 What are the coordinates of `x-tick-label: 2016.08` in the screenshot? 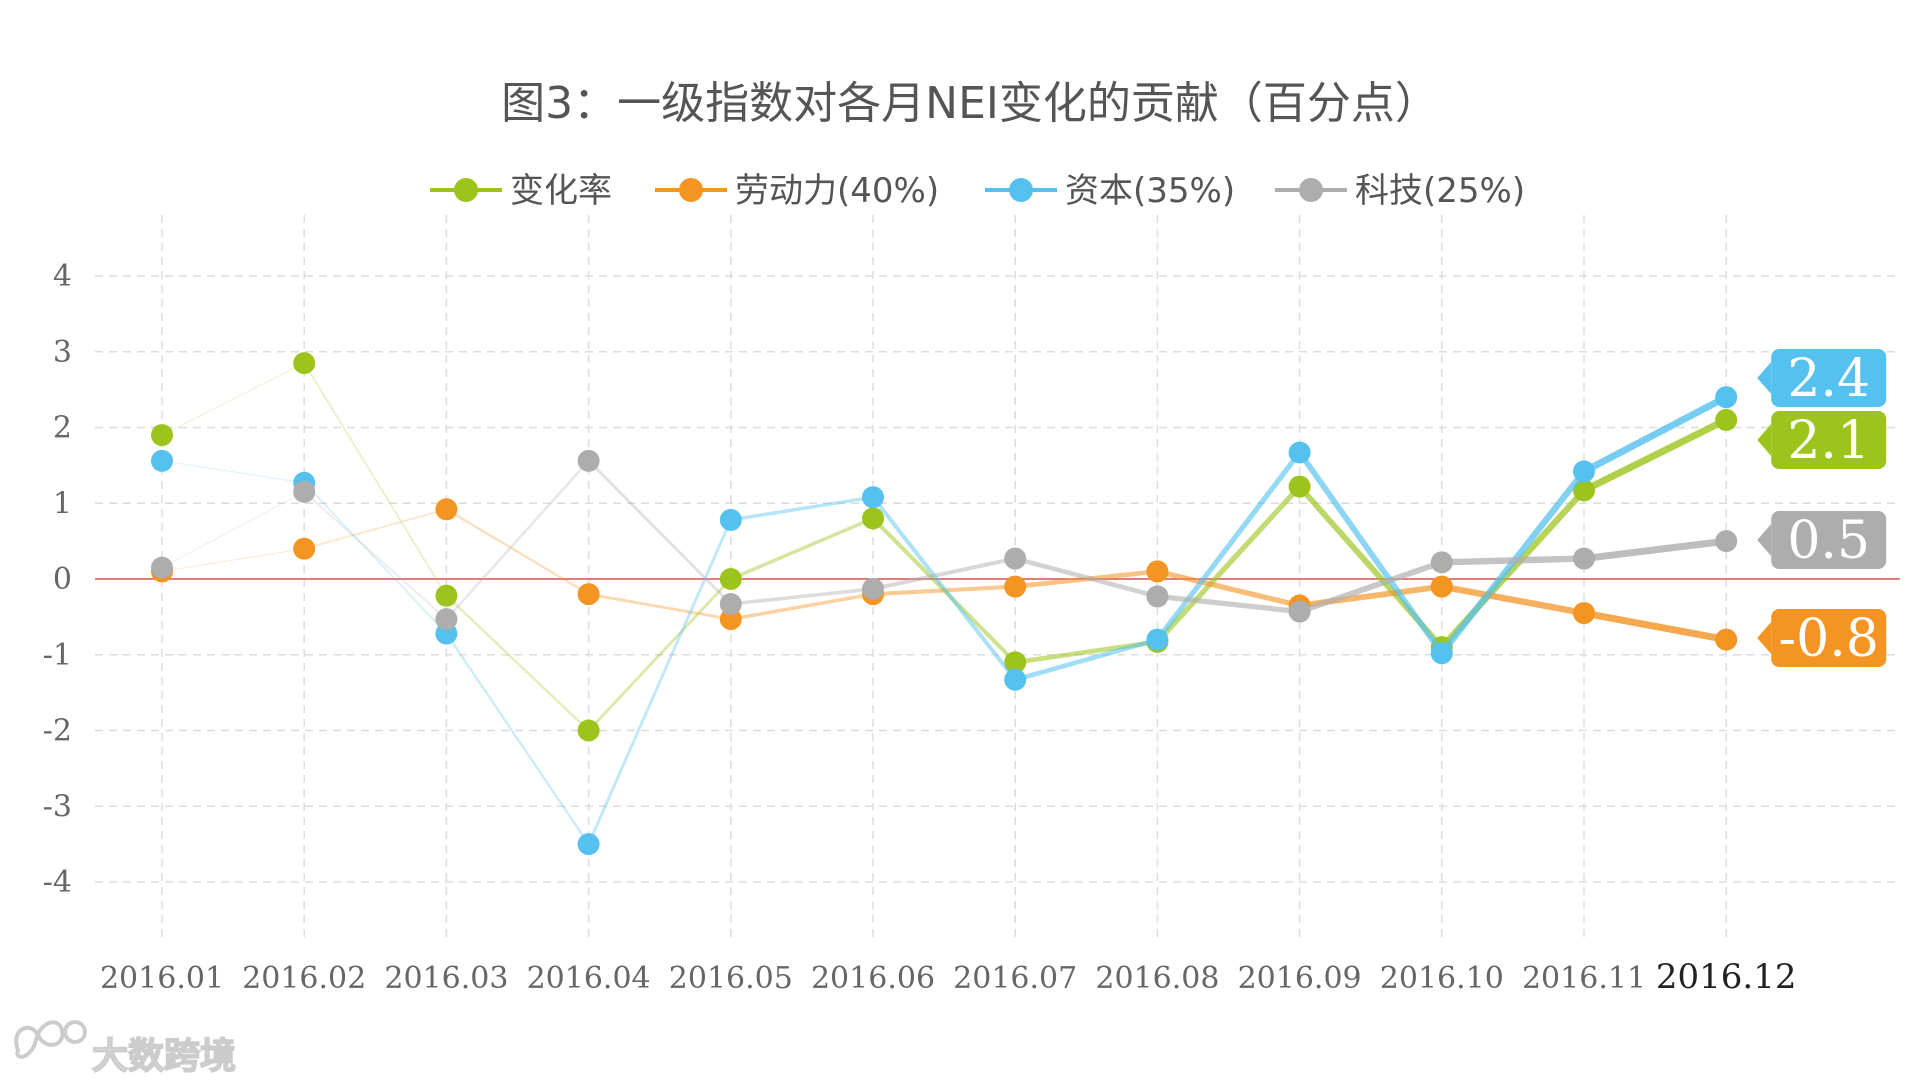 It's located at (1157, 978).